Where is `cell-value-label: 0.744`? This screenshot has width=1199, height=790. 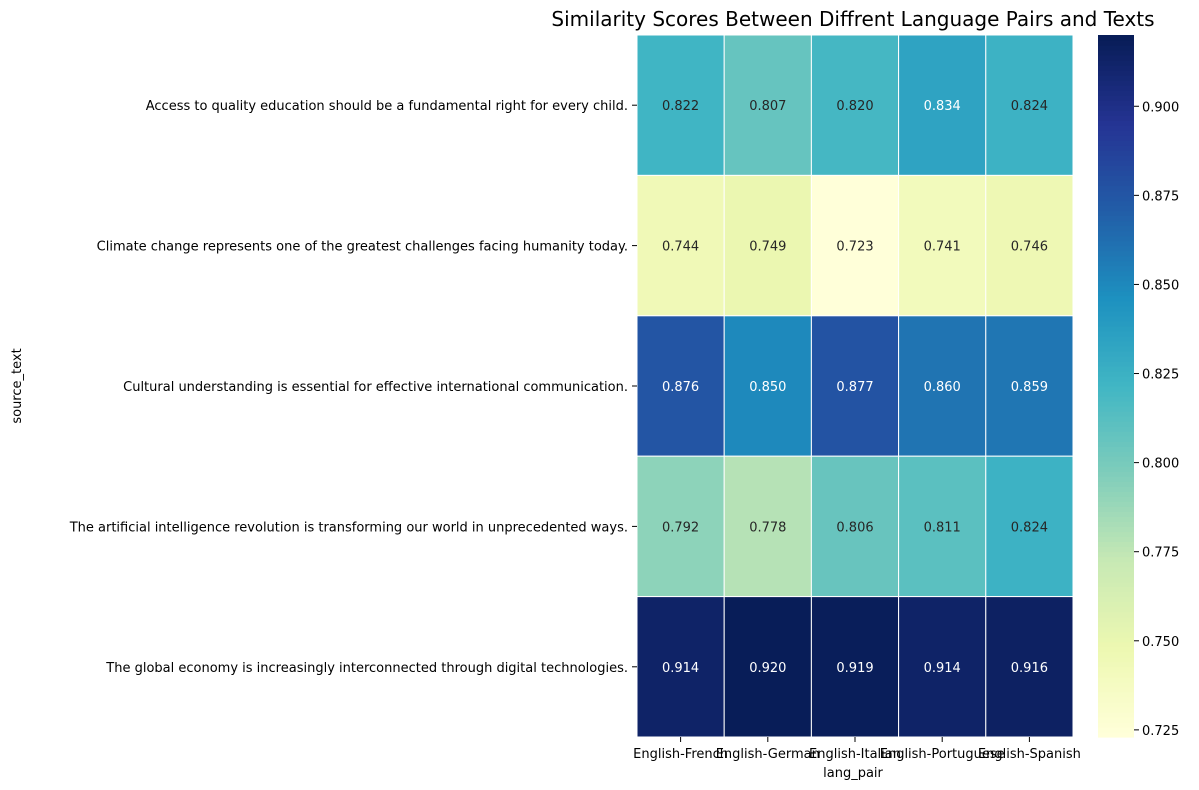
cell-value-label: 0.744 is located at coordinates (680, 247).